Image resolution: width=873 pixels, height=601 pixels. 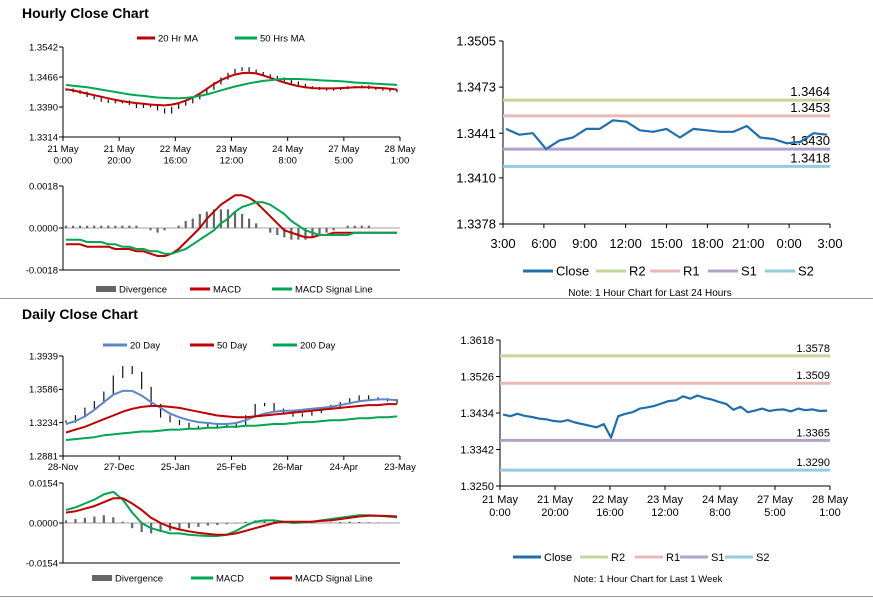 What do you see at coordinates (399, 149) in the screenshot?
I see `hourly_price-x-tick-label: 28 May` at bounding box center [399, 149].